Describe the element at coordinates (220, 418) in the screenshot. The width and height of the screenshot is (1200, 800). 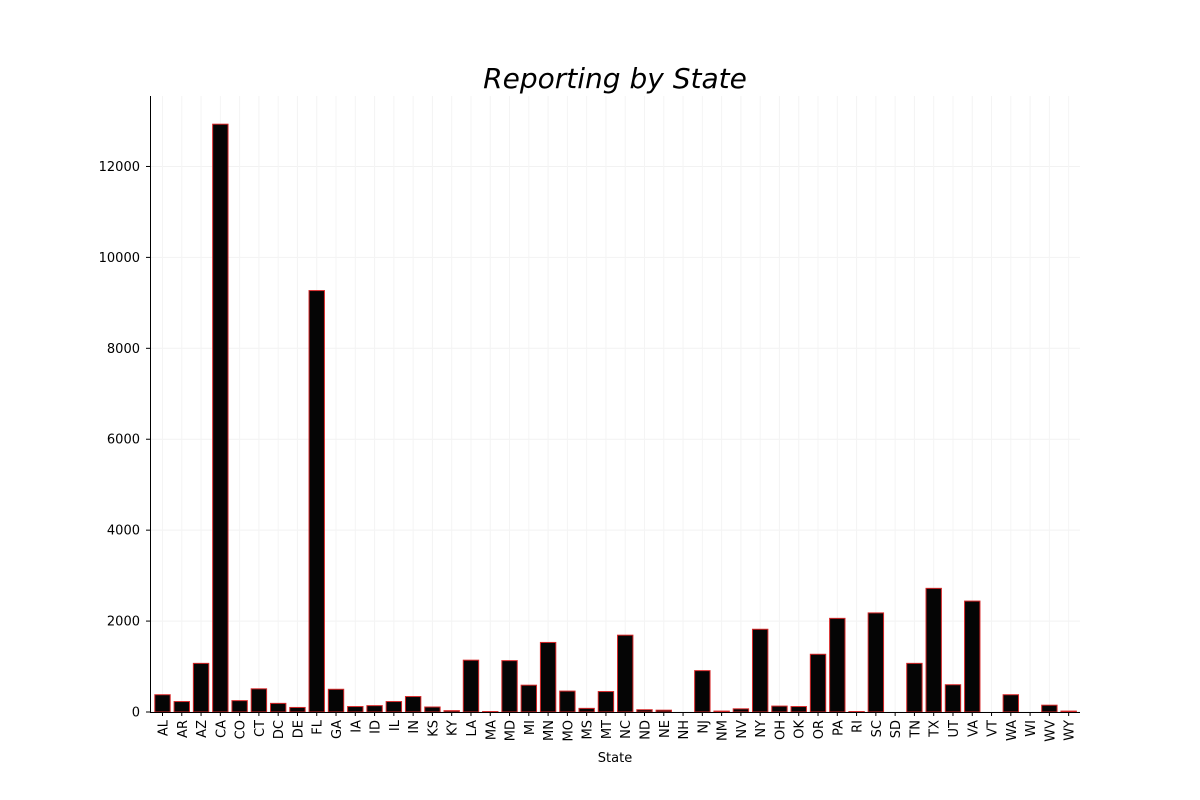
I see `bar-ca` at that location.